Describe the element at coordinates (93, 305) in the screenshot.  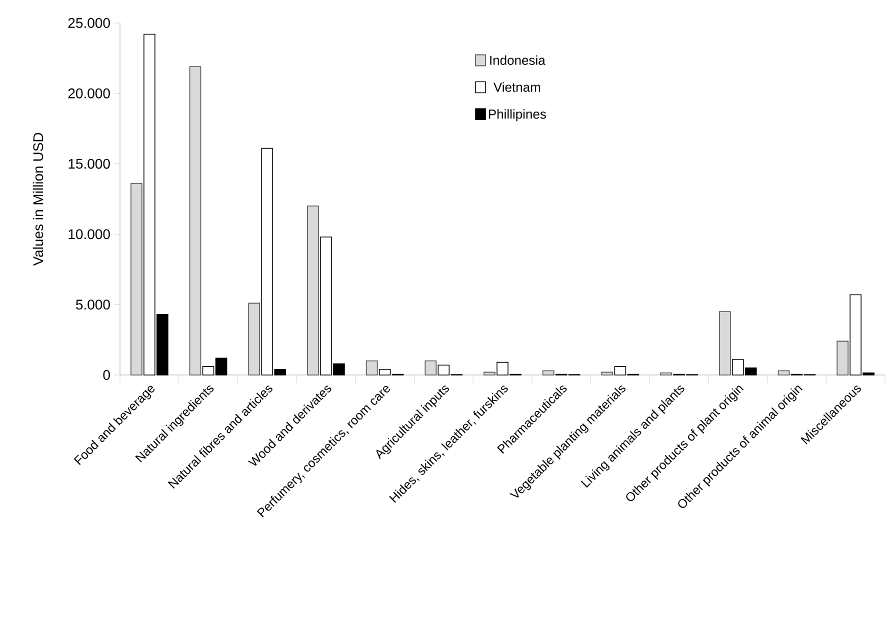
I see `y-tick-label: 5.000` at that location.